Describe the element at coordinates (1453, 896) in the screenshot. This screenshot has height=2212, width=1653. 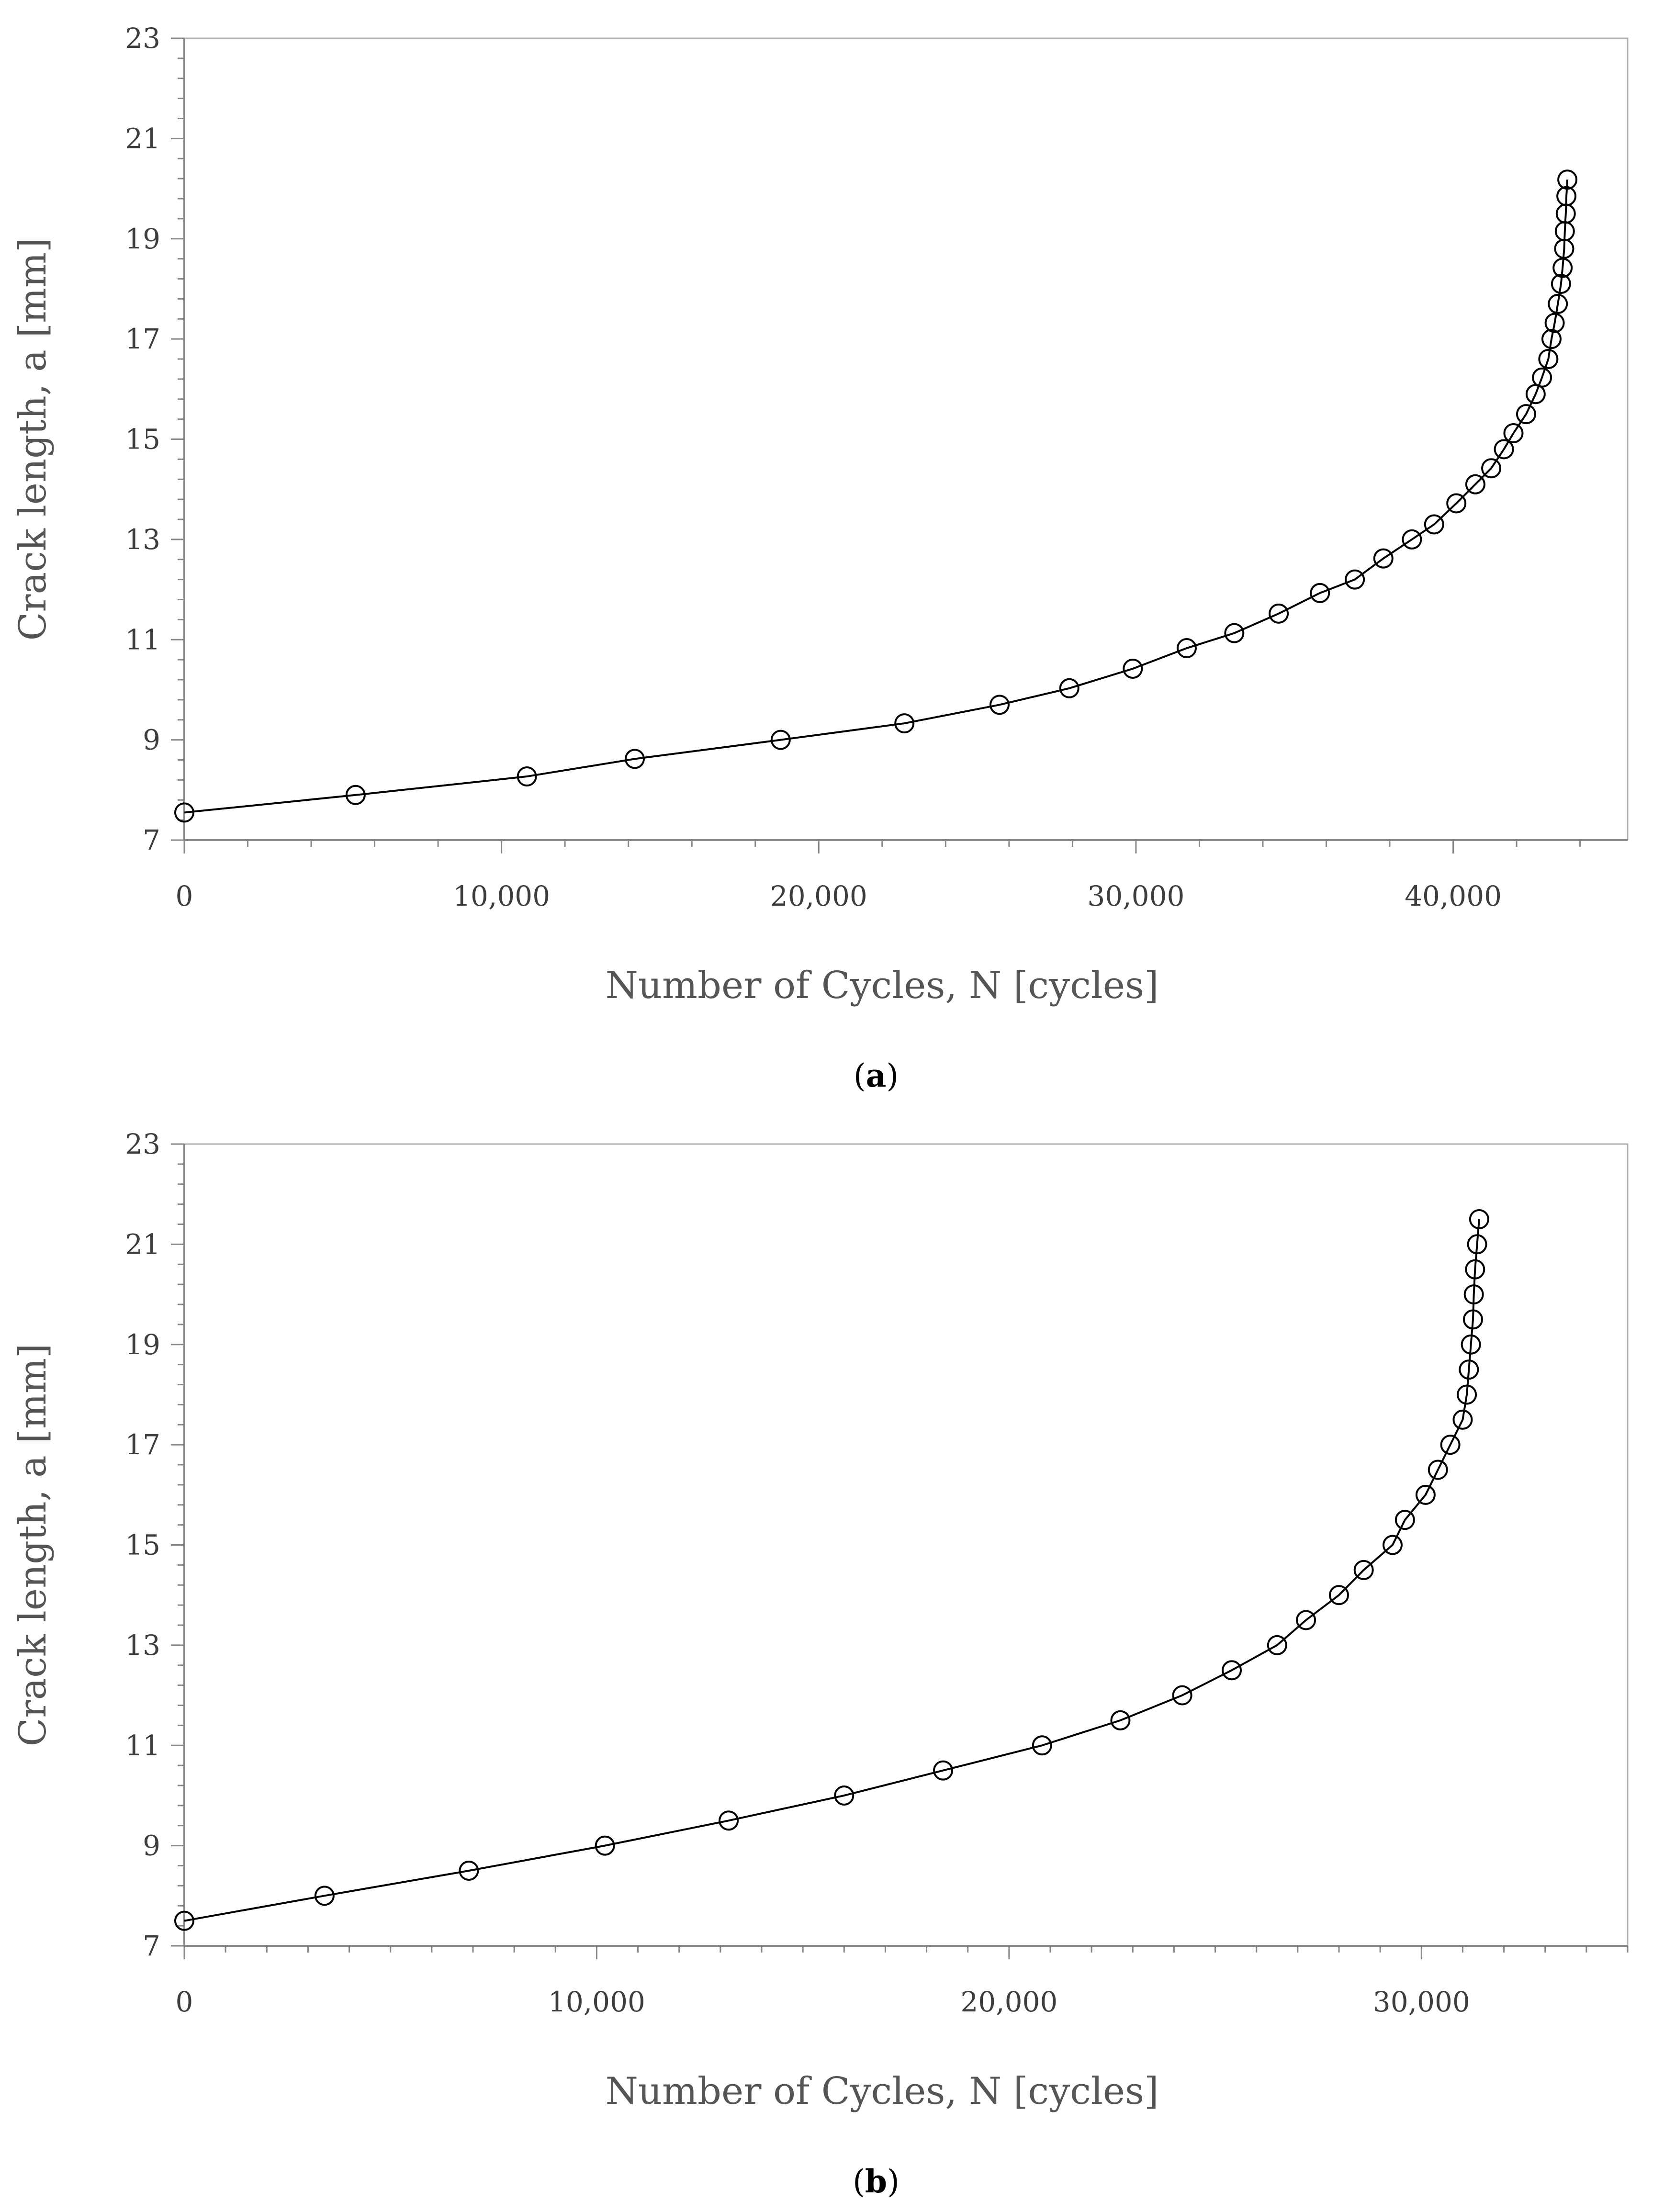
I see `x-tick-label: 40,000` at that location.